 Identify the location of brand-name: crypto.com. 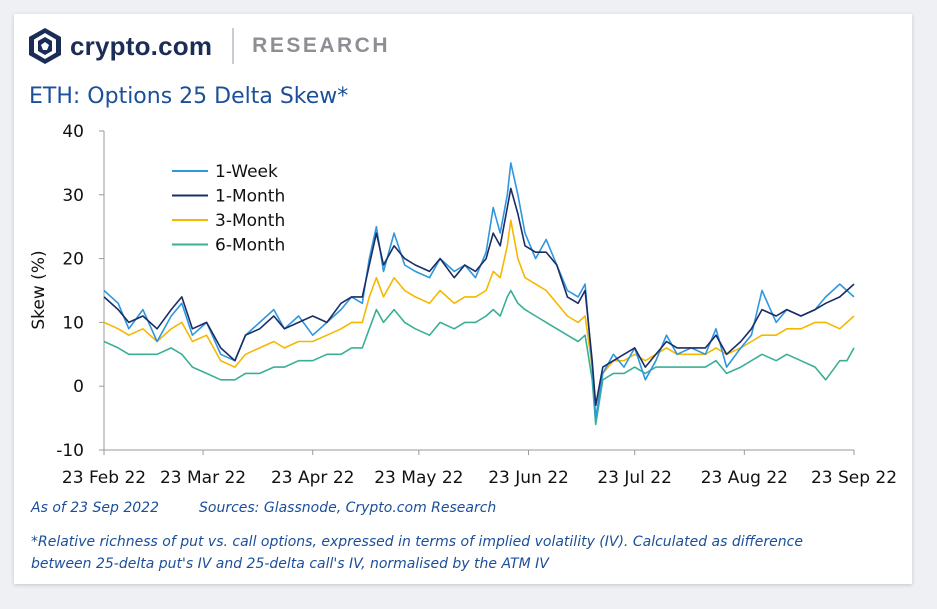
(141, 45).